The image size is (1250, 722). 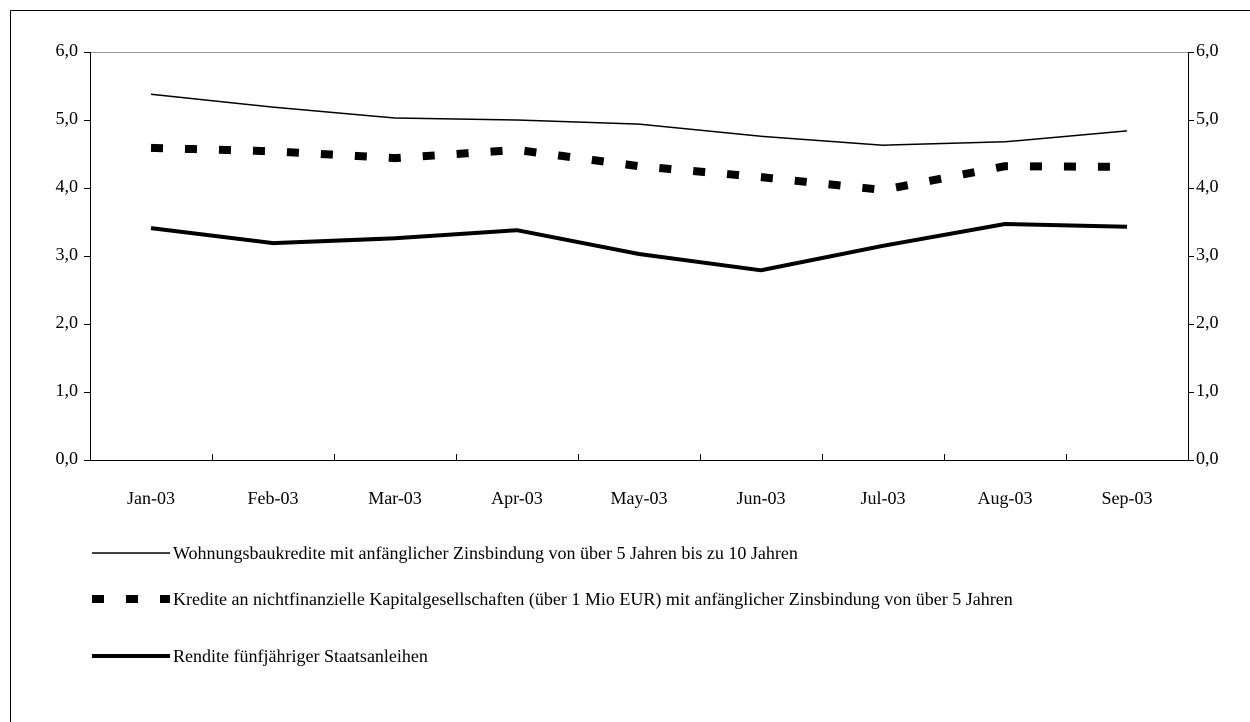 I want to click on y2-tick-label: 5,0, so click(x=1207, y=118).